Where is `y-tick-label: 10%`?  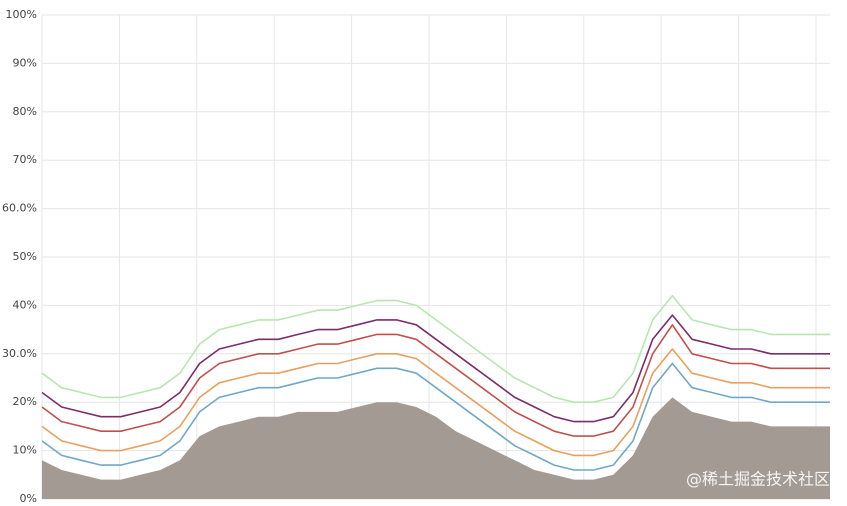
y-tick-label: 10% is located at coordinates (25, 450).